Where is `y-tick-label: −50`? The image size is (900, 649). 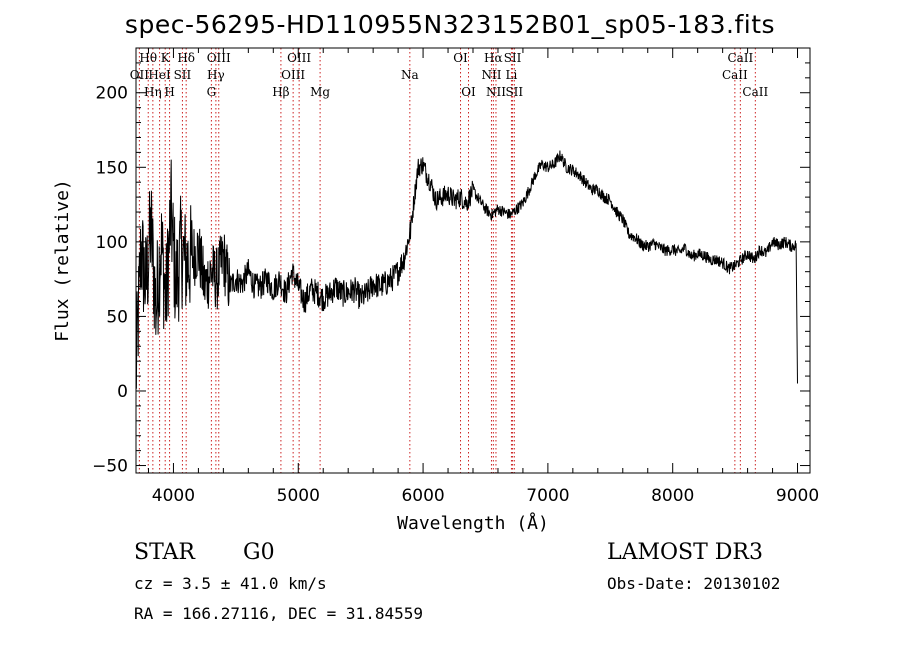 y-tick-label: −50 is located at coordinates (110, 467).